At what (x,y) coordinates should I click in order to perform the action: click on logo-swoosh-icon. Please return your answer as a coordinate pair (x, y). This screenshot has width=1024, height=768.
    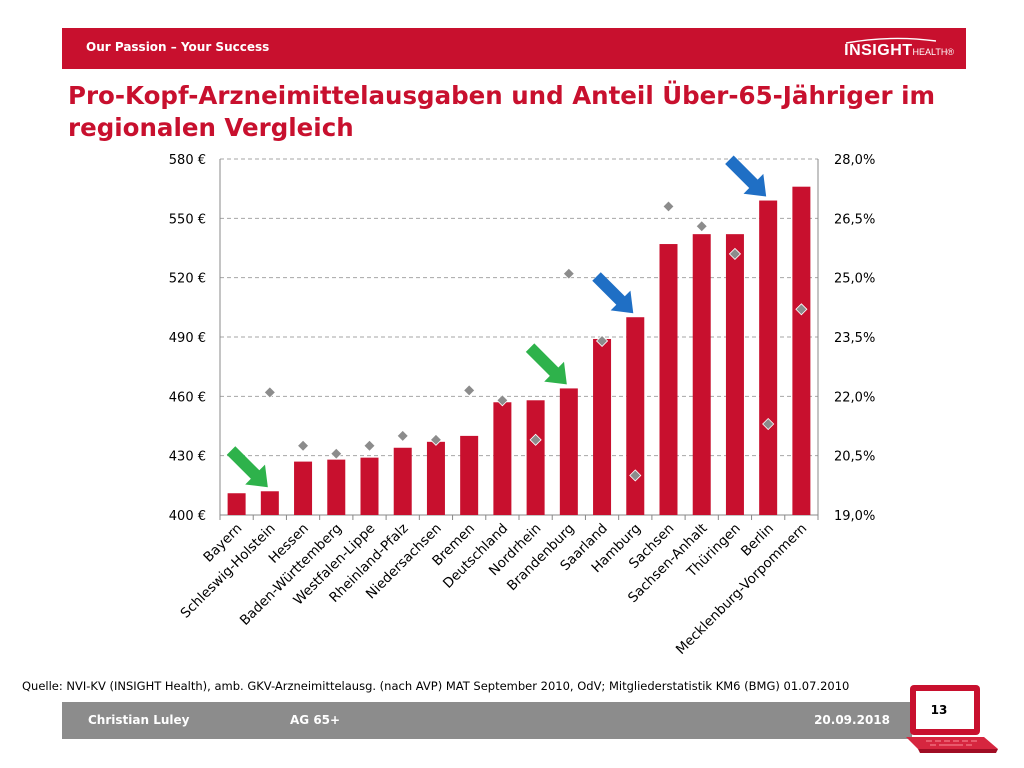
    Looking at the image, I should click on (891, 40).